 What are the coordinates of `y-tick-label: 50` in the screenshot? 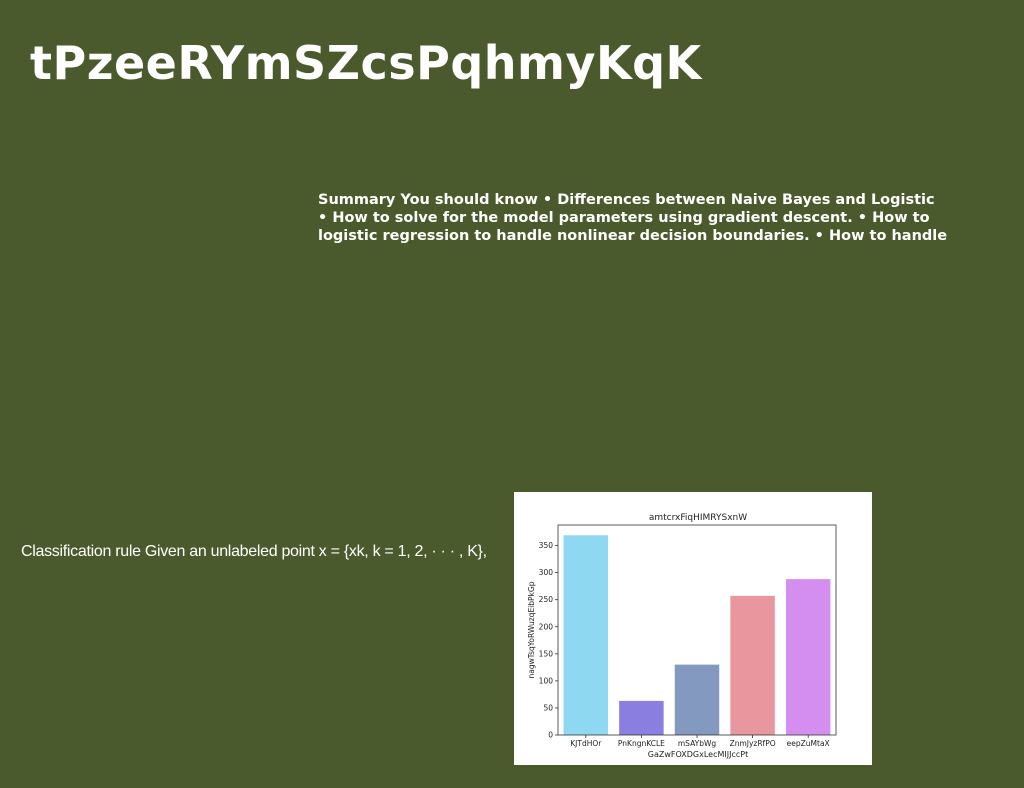 It's located at (548, 707).